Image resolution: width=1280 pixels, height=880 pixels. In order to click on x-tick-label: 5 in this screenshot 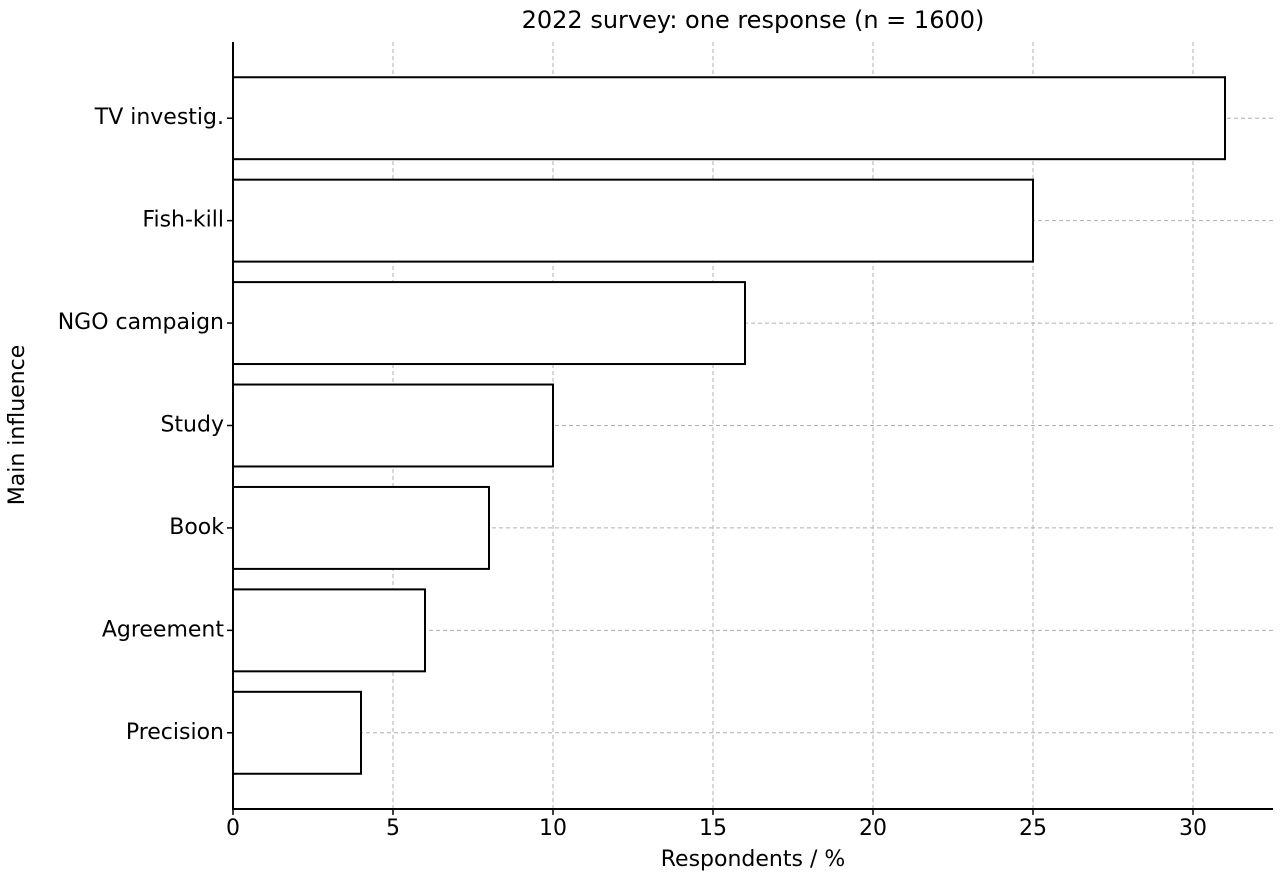, I will do `click(393, 828)`.